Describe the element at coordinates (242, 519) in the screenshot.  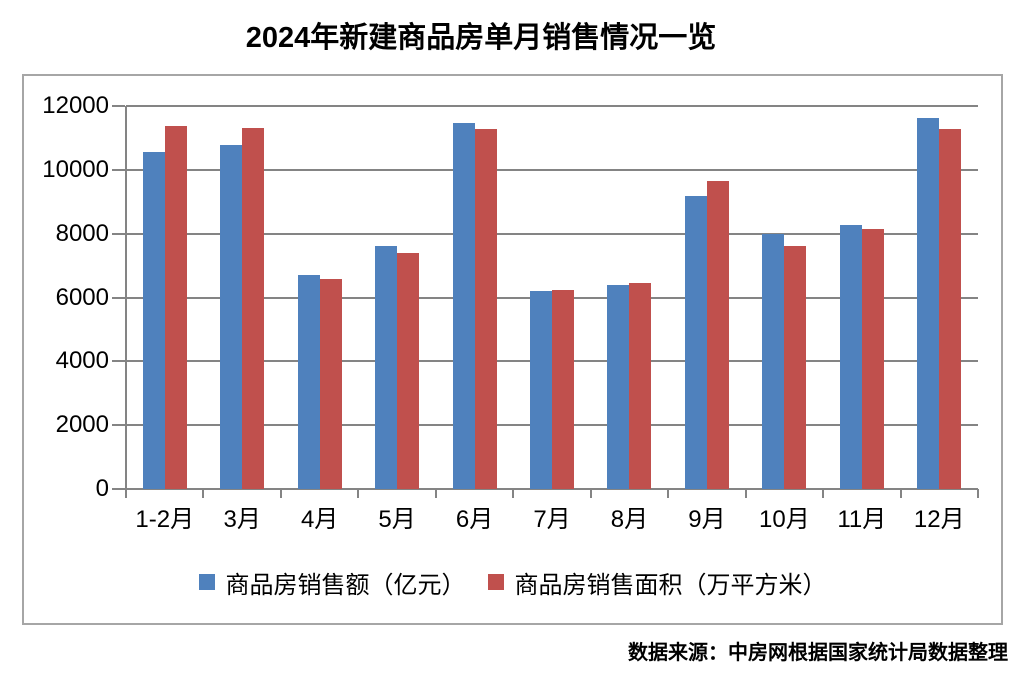
I see `x-tick-label: 3月` at that location.